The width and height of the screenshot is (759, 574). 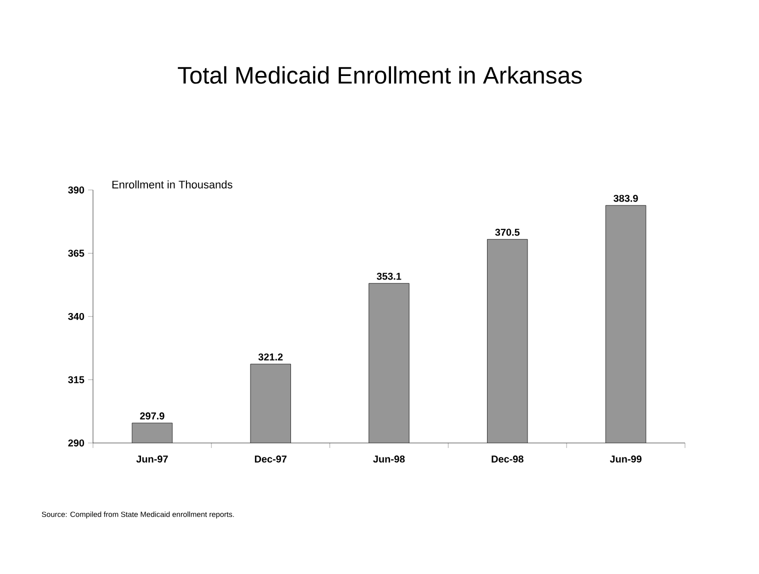 I want to click on y-tick-label: 290, so click(x=76, y=443).